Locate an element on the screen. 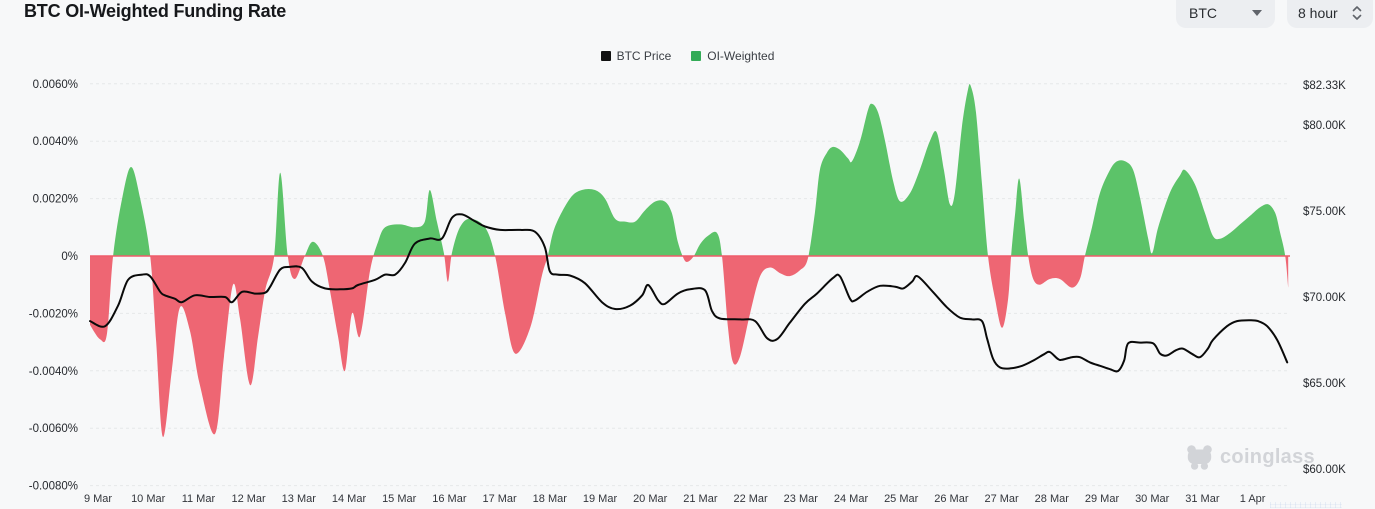  x-axis-label: 21 Mar is located at coordinates (700, 499).